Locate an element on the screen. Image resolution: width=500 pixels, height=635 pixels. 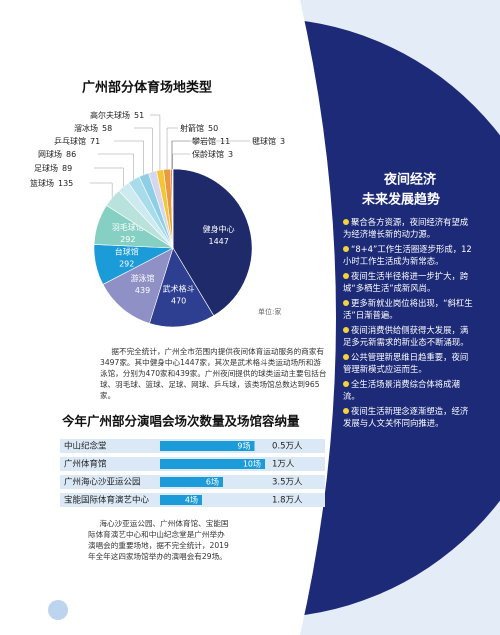
slice-label: 溜冰场 58 is located at coordinates (93, 128).